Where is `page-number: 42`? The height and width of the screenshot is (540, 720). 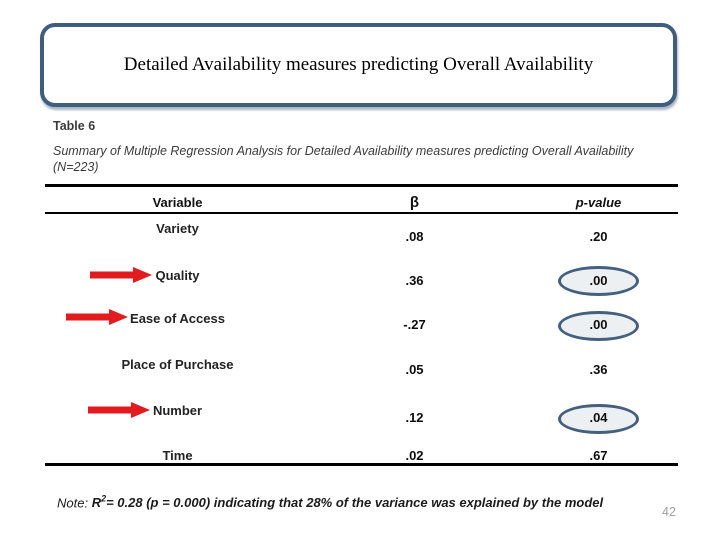 page-number: 42 is located at coordinates (669, 512).